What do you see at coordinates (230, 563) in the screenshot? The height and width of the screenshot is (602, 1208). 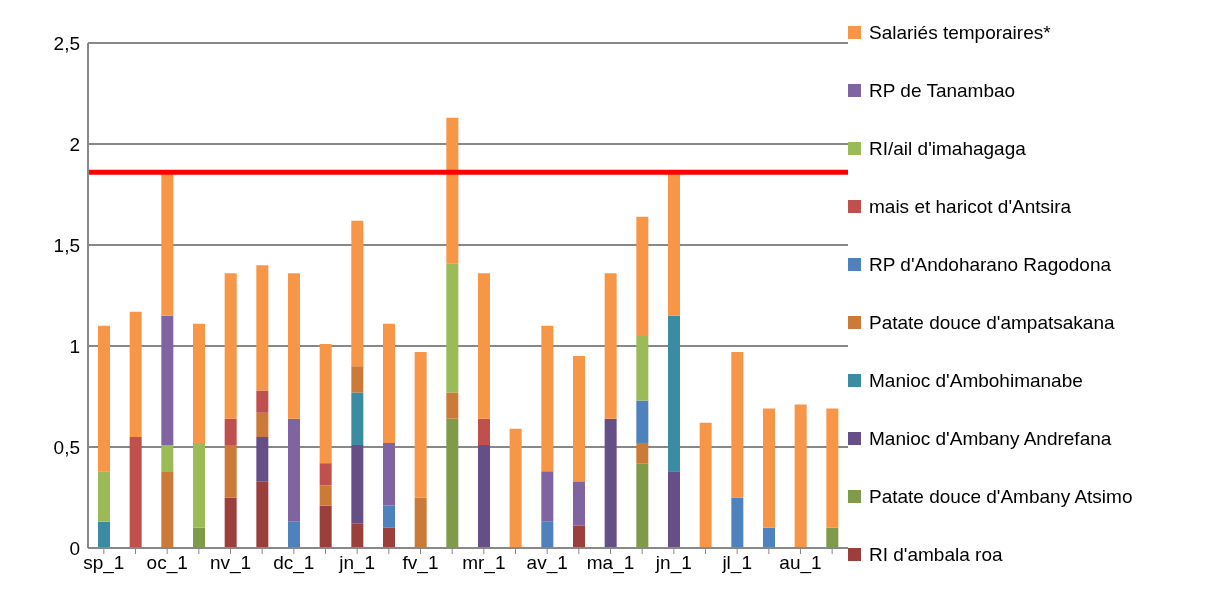 I see `x-tick-label: nv_1` at bounding box center [230, 563].